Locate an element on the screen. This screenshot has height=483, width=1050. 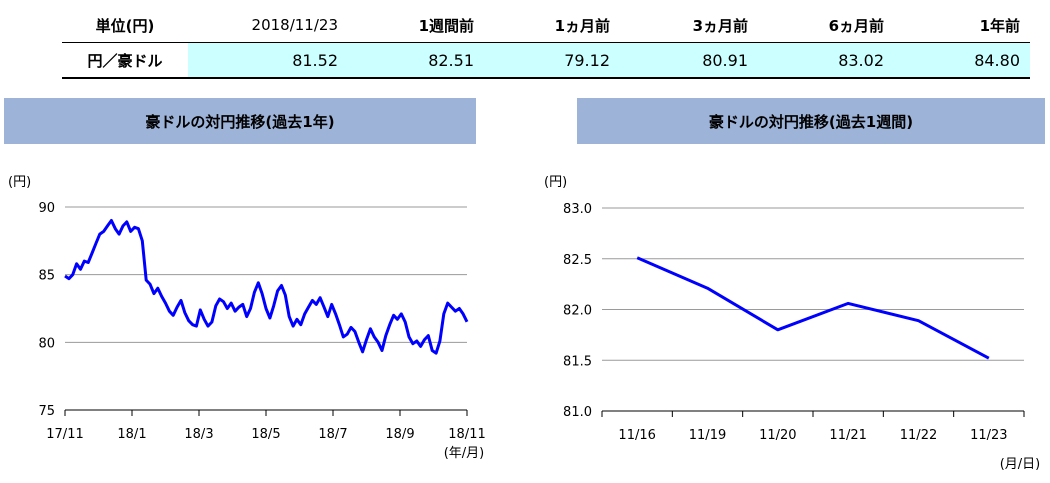
x-tick-label: 18/1 is located at coordinates (131, 434).